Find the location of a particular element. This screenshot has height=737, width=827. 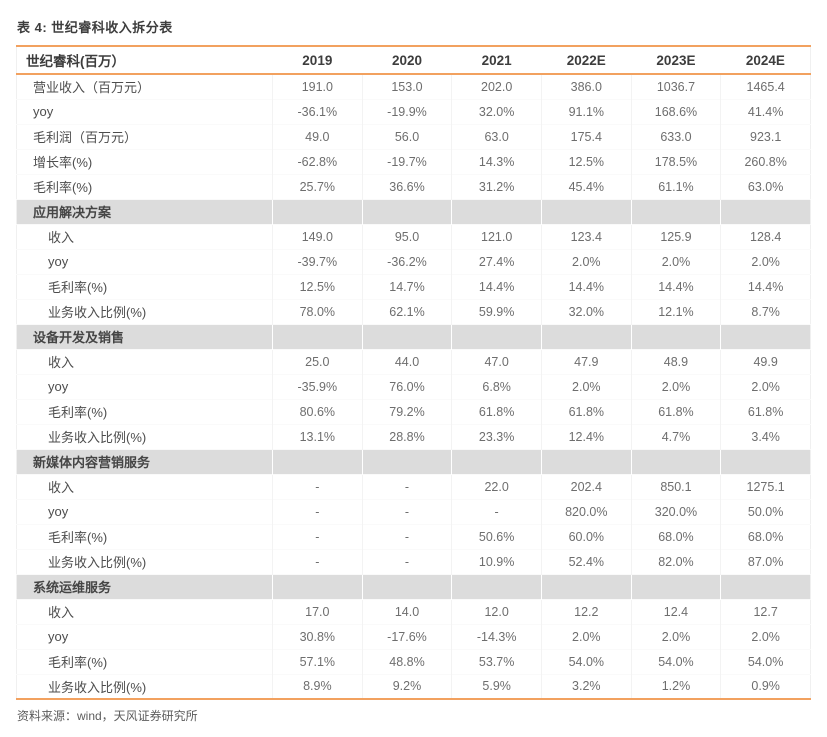

value-cell: 14.4% is located at coordinates (675, 286).